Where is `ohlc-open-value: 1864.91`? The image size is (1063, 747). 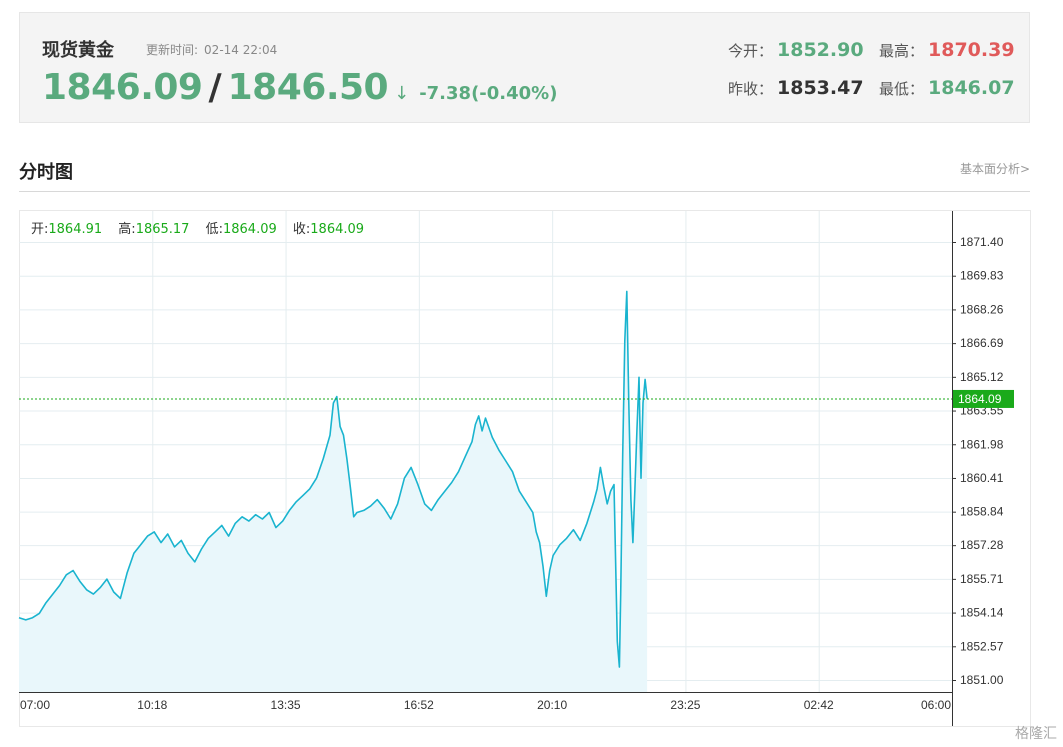
ohlc-open-value: 1864.91 is located at coordinates (75, 229).